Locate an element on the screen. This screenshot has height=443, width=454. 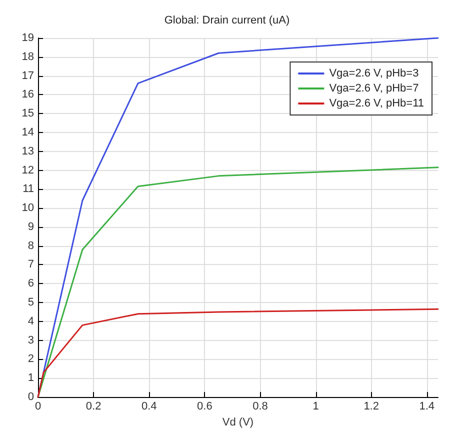
y-tick-label: 18 is located at coordinates (28, 56).